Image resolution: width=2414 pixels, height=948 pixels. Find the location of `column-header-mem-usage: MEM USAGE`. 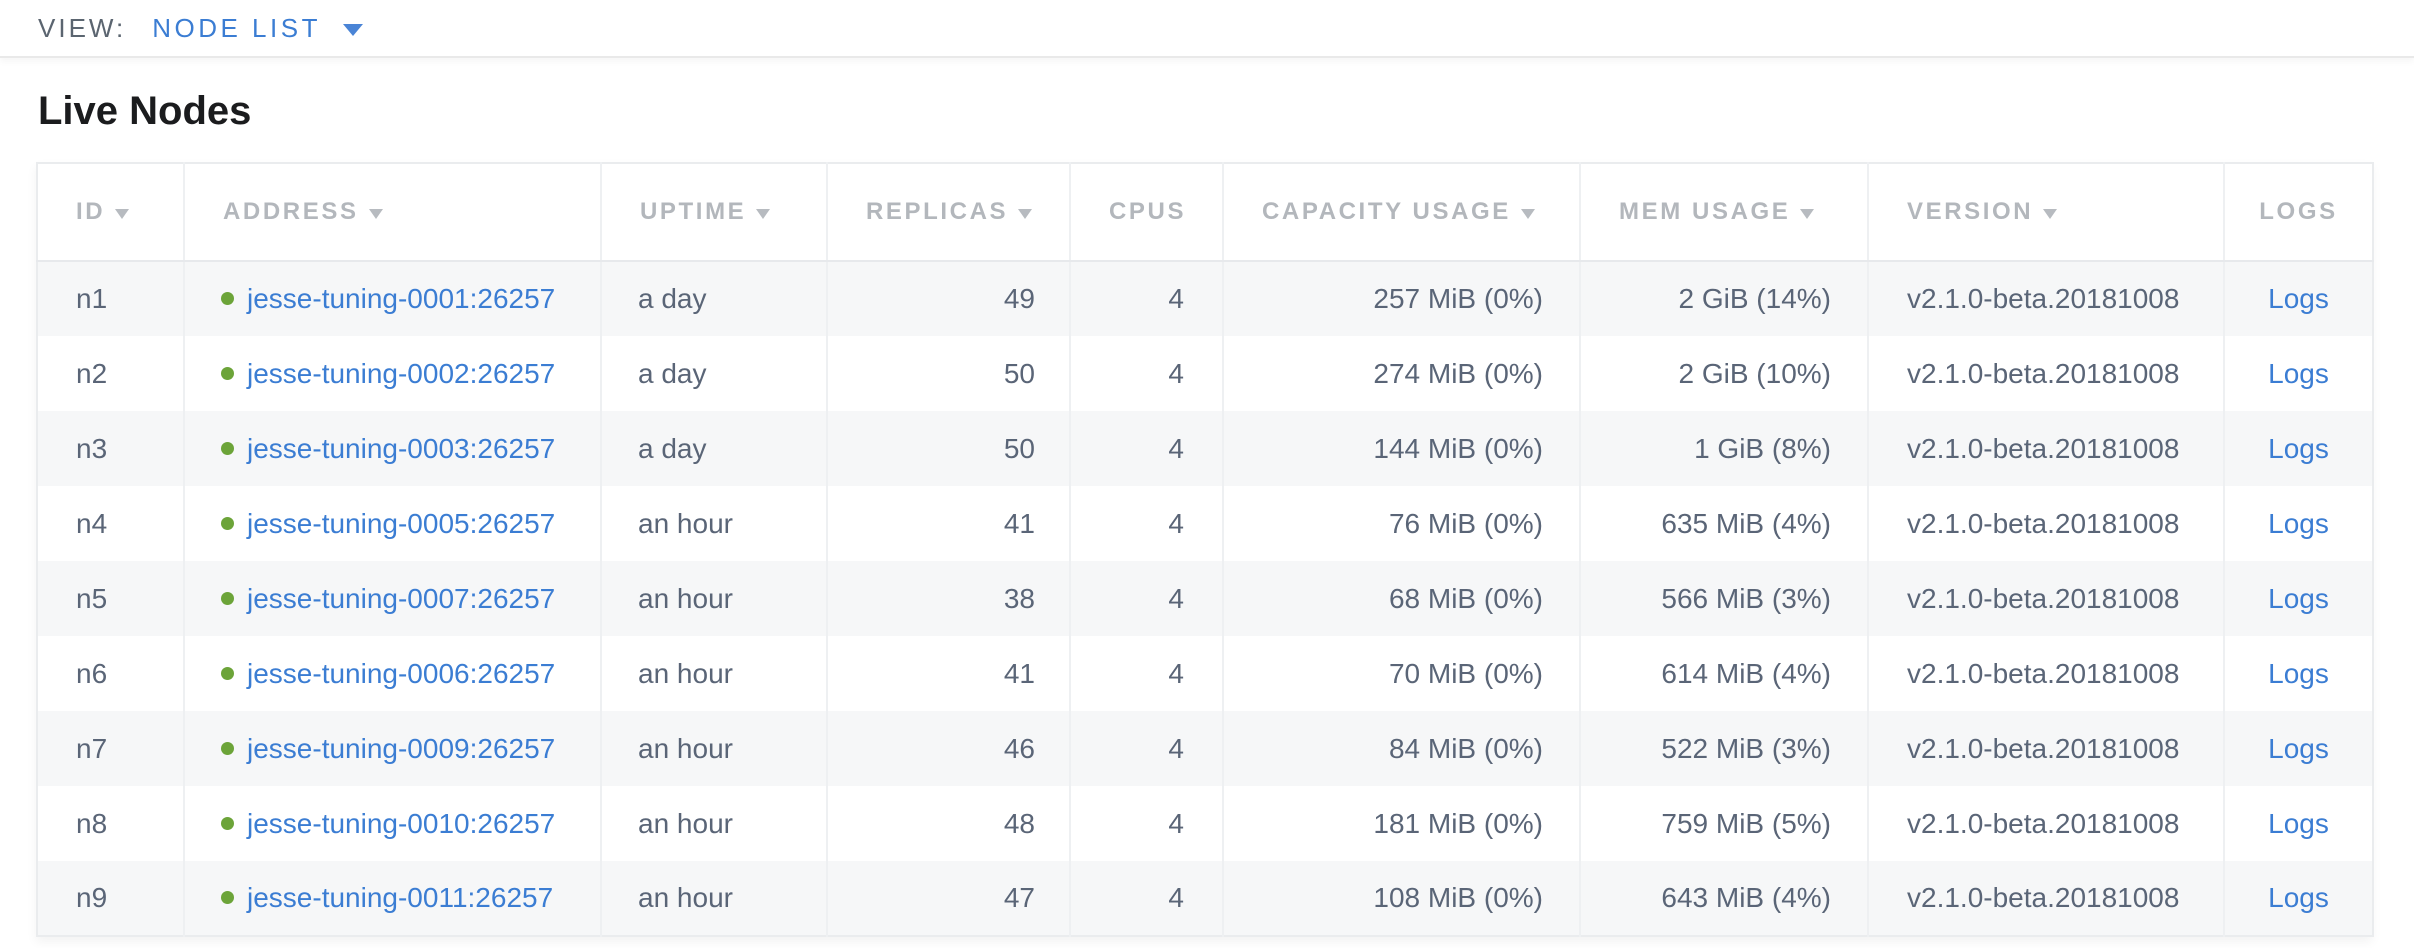

column-header-mem-usage: MEM USAGE is located at coordinates (1723, 212).